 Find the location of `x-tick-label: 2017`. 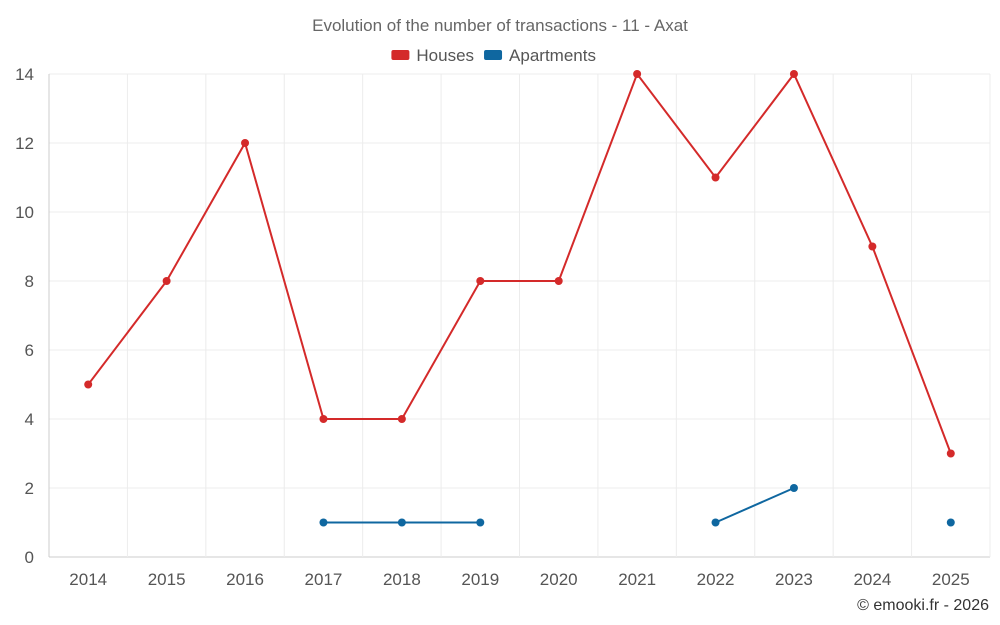

x-tick-label: 2017 is located at coordinates (324, 579).